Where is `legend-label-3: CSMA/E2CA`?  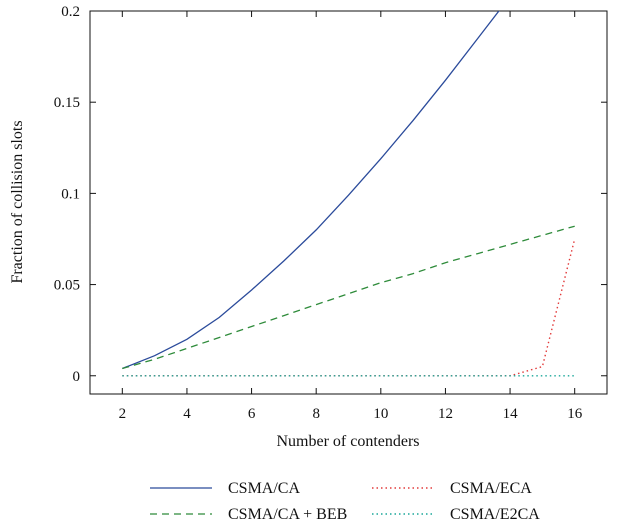
legend-label-3: CSMA/E2CA is located at coordinates (495, 514).